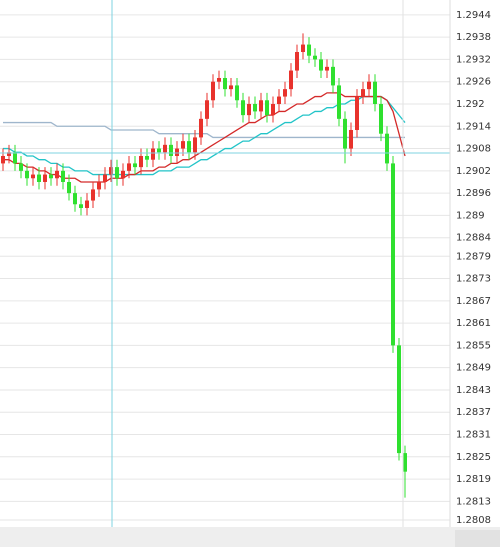 This screenshot has width=500, height=547. What do you see at coordinates (204, 130) in the screenshot?
I see `moving-average-line` at bounding box center [204, 130].